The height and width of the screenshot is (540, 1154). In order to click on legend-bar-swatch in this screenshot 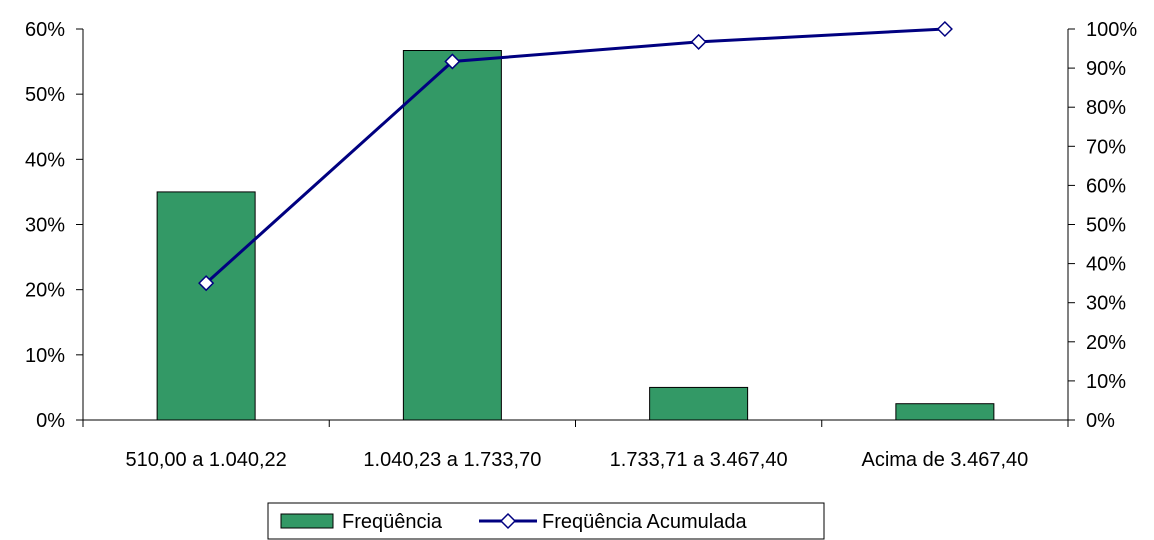, I will do `click(307, 521)`.